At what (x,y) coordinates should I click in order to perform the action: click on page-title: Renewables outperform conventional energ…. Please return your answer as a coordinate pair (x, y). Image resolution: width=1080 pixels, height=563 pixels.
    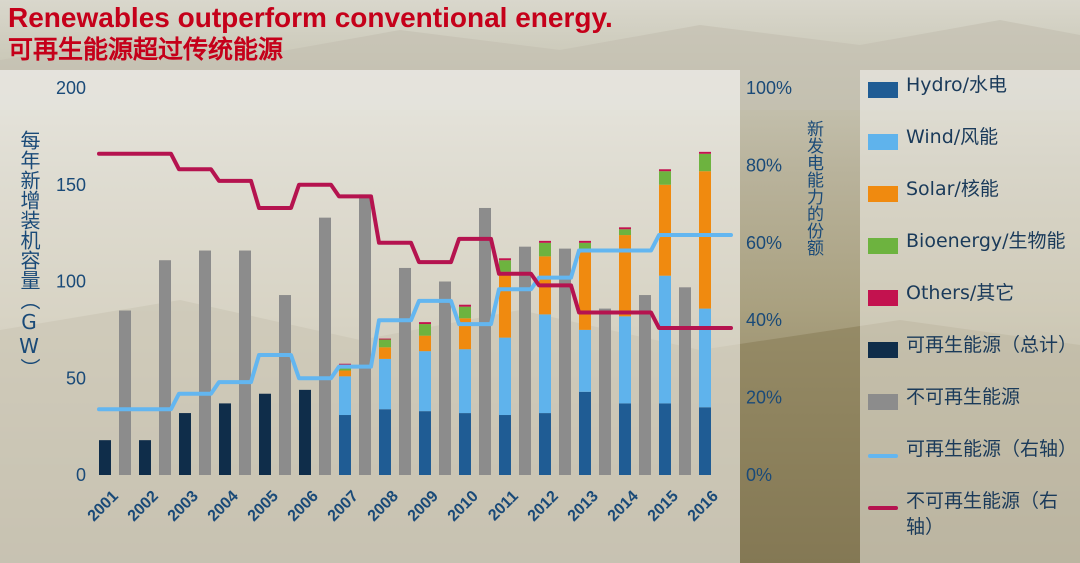
    Looking at the image, I should click on (310, 17).